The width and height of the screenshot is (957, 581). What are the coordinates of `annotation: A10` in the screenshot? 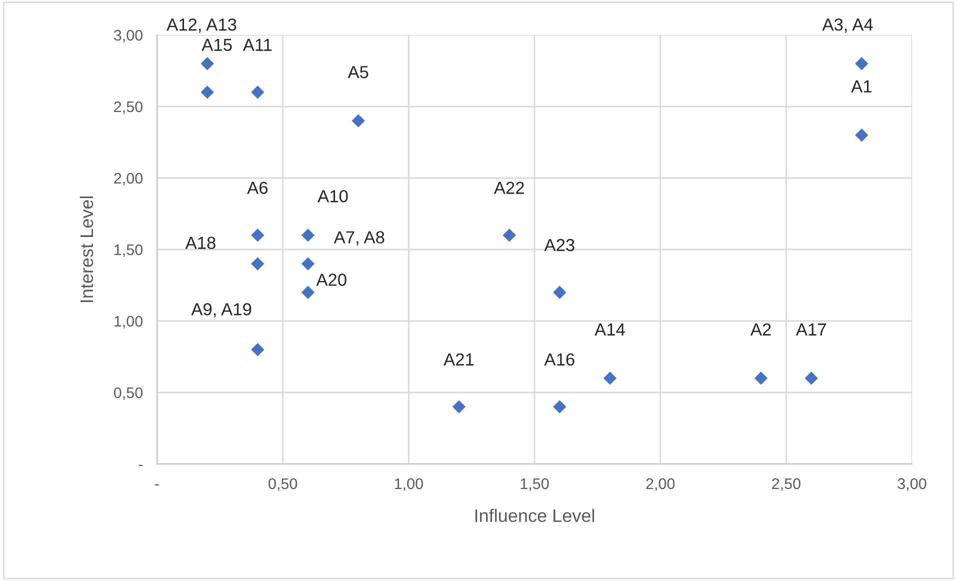 It's located at (333, 196).